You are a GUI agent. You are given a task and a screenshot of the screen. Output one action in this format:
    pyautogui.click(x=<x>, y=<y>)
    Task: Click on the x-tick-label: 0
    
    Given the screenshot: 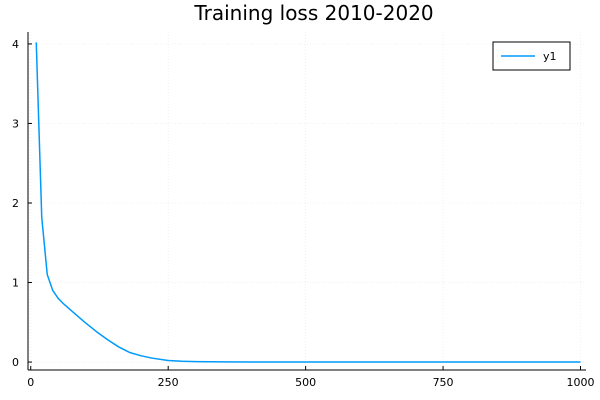 What is the action you would take?
    pyautogui.click(x=30, y=382)
    